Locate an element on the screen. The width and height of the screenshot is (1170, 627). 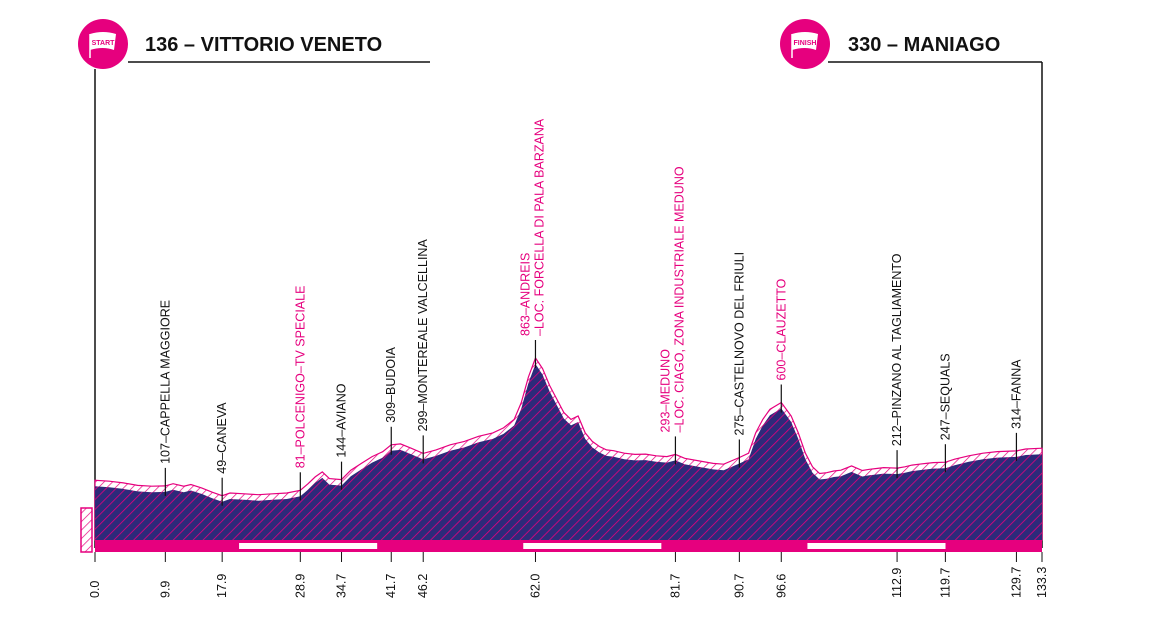
km-tick-label: 90.7 is located at coordinates (739, 586).